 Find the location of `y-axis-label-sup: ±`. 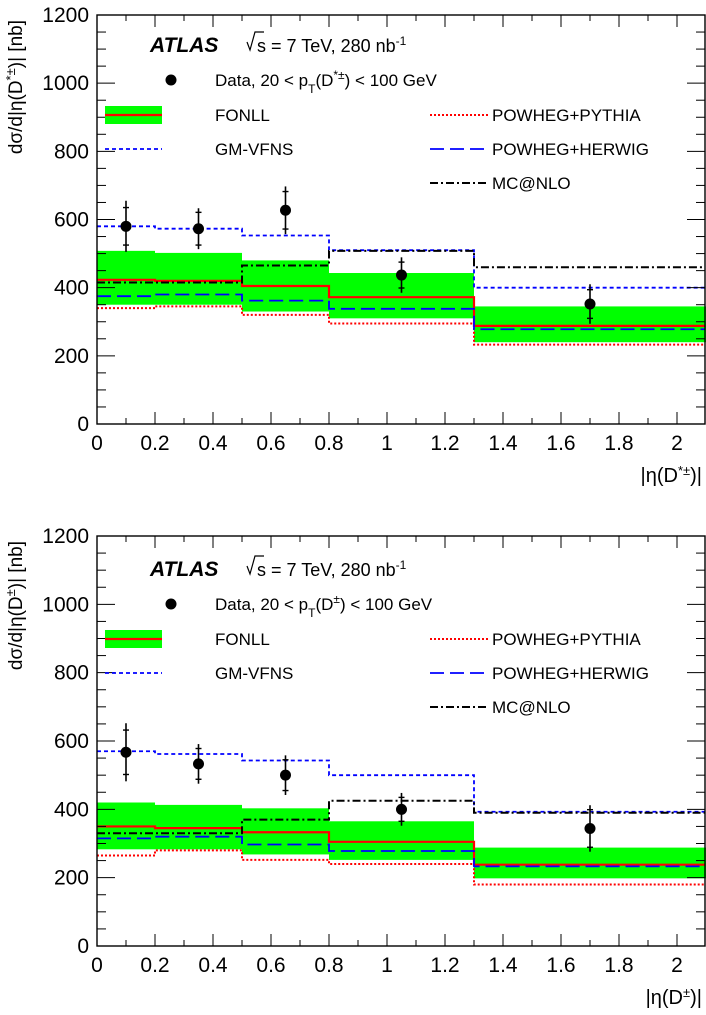

y-axis-label-sup: ± is located at coordinates (10, 592).